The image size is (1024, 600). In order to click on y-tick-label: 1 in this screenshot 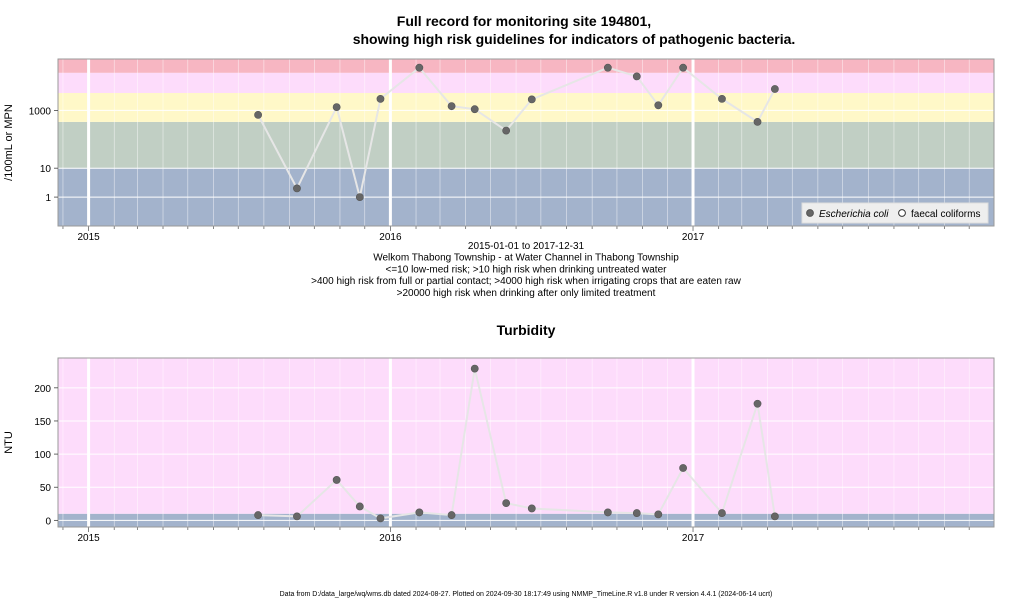, I will do `click(48, 198)`.